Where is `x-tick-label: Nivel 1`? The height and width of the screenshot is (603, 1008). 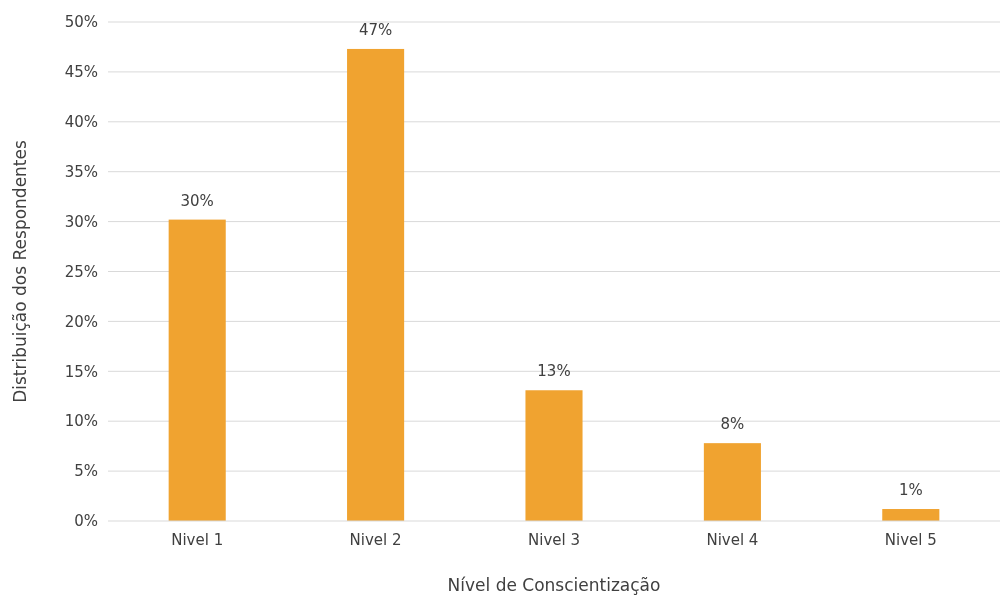 x-tick-label: Nivel 1 is located at coordinates (197, 540).